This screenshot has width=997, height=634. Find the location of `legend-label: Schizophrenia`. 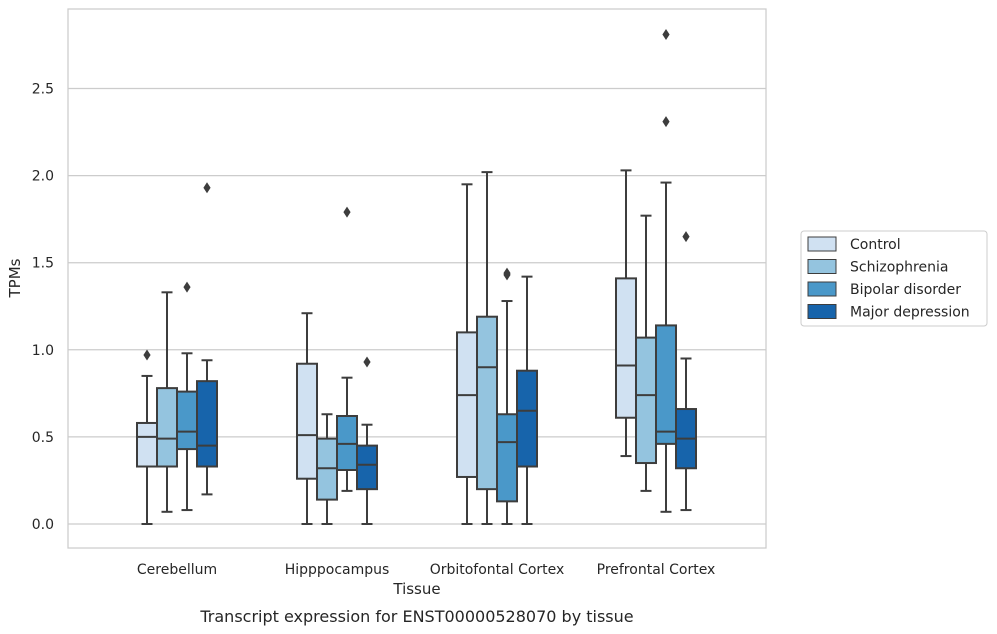

legend-label: Schizophrenia is located at coordinates (899, 268).